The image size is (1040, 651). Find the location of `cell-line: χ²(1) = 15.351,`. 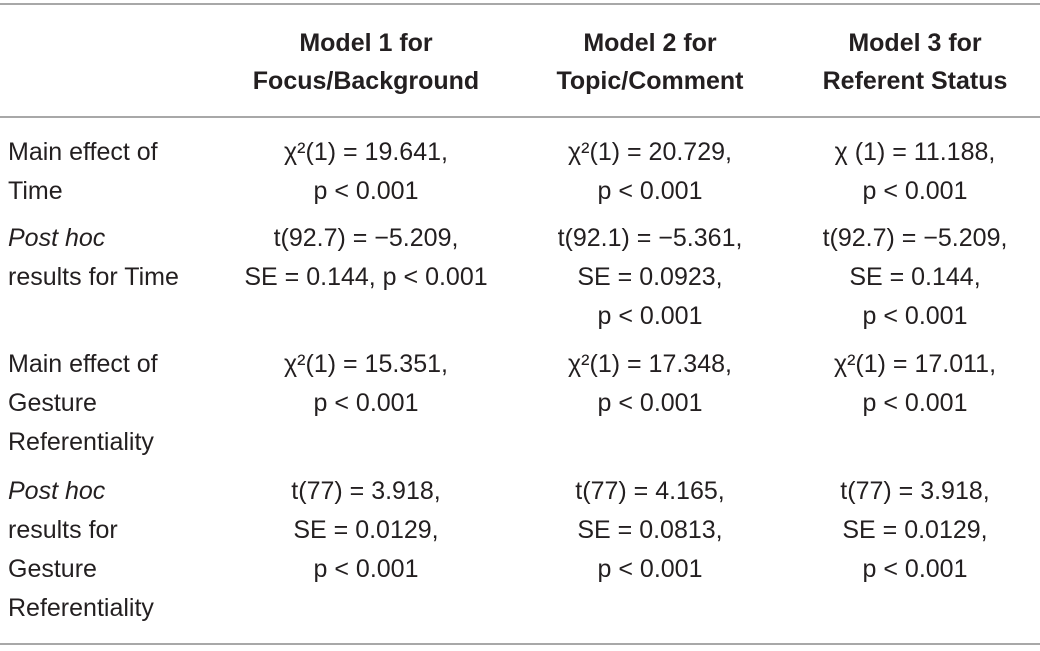

cell-line: χ²(1) = 15.351, is located at coordinates (366, 364).